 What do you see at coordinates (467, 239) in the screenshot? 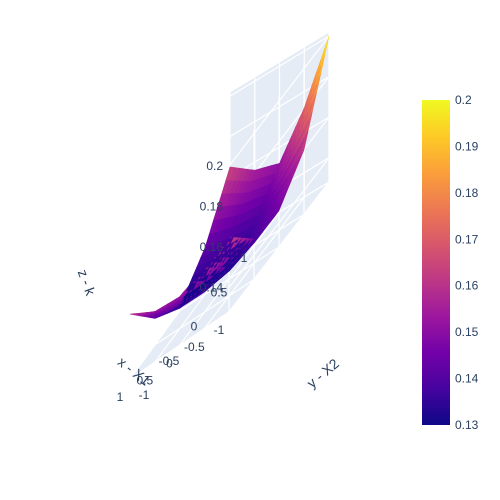
I see `colorbar-tick-label: 0.17` at bounding box center [467, 239].